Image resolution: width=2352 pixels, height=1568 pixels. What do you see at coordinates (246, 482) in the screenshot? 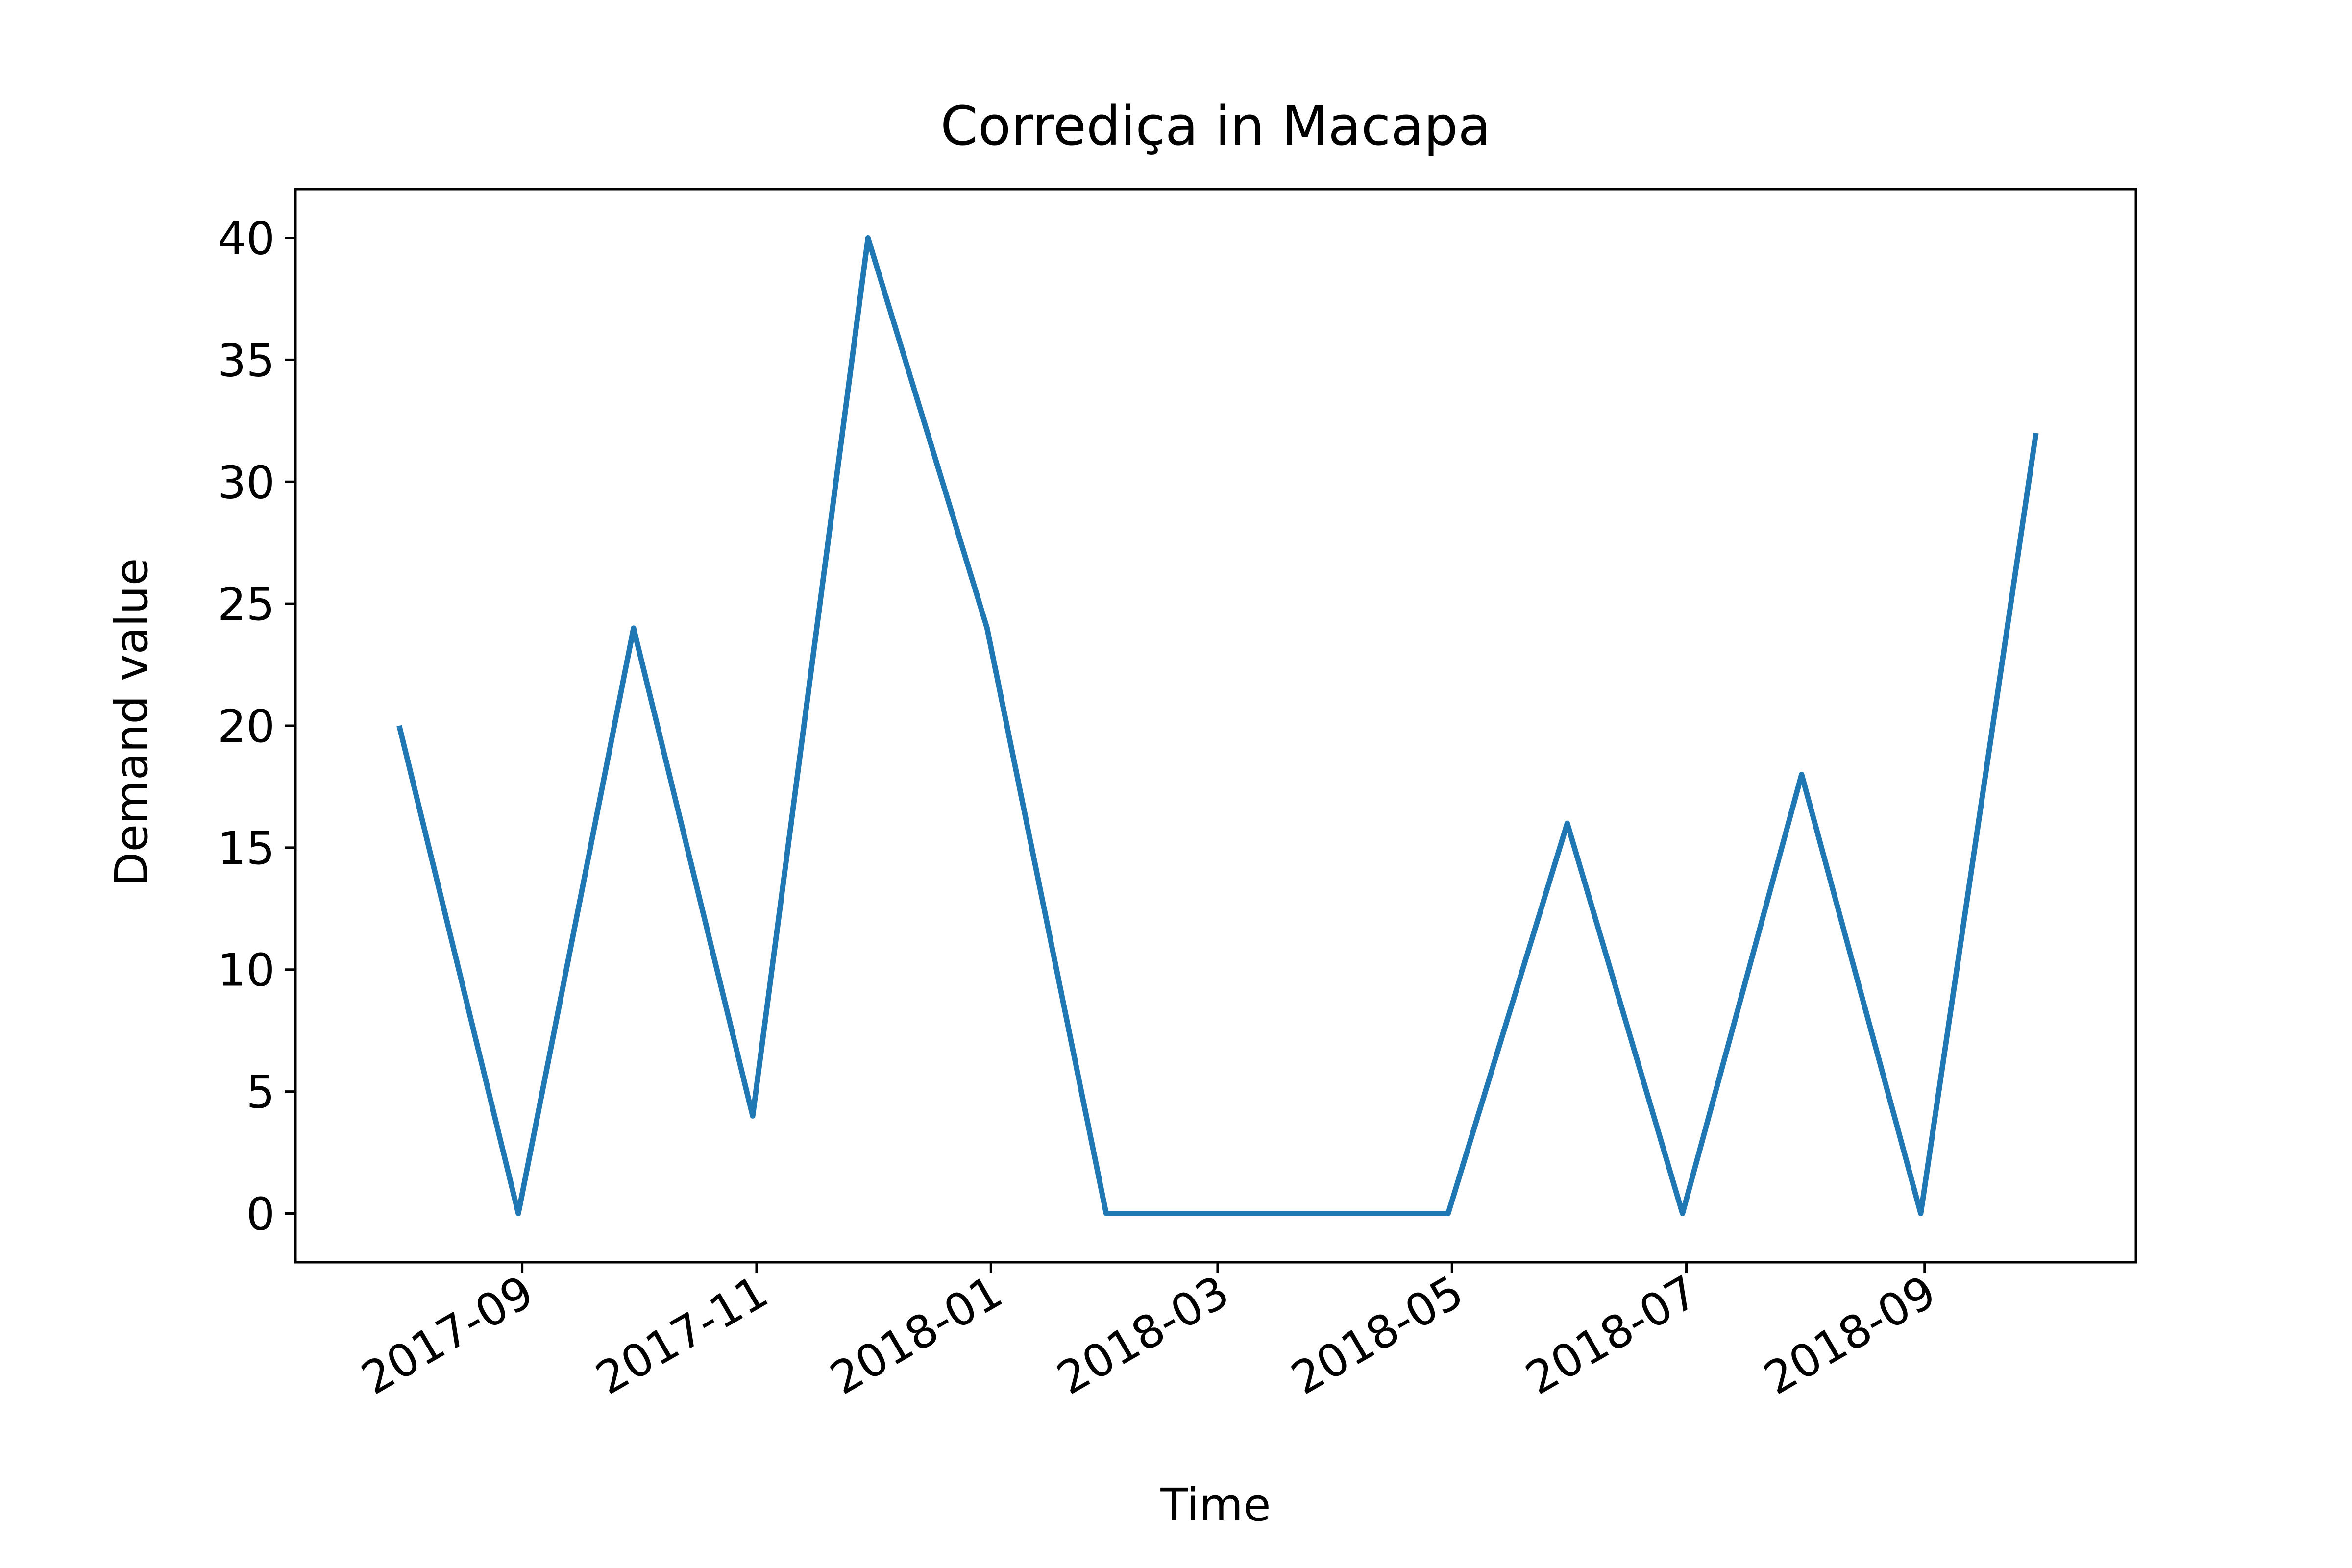
I see `y-tick-label: 30` at bounding box center [246, 482].